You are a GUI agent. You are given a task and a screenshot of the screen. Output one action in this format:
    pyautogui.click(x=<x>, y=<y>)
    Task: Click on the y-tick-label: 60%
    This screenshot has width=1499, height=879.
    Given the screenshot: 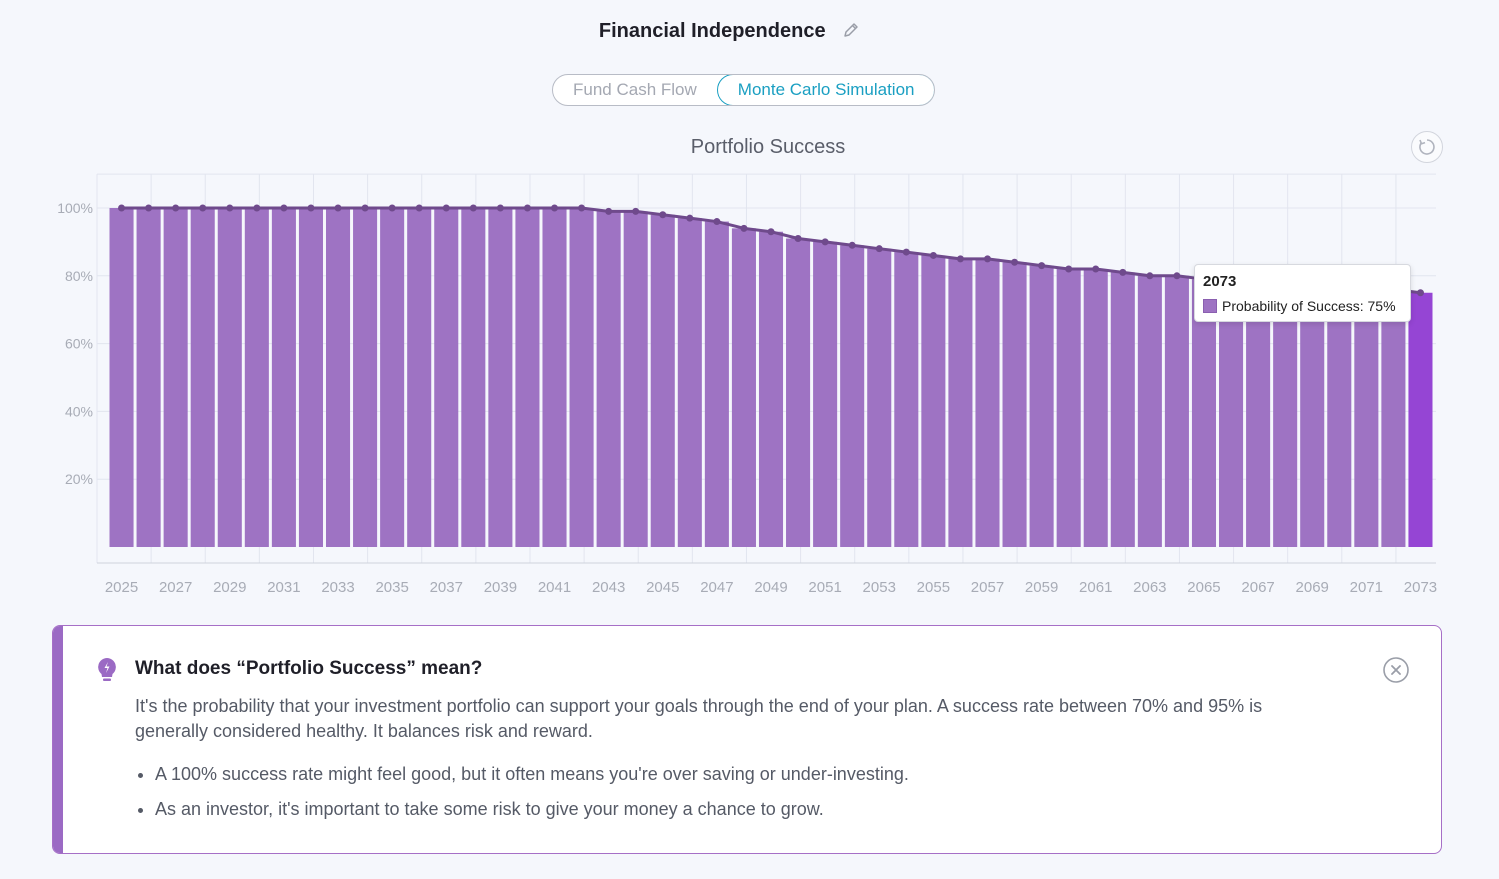 What is the action you would take?
    pyautogui.click(x=79, y=344)
    